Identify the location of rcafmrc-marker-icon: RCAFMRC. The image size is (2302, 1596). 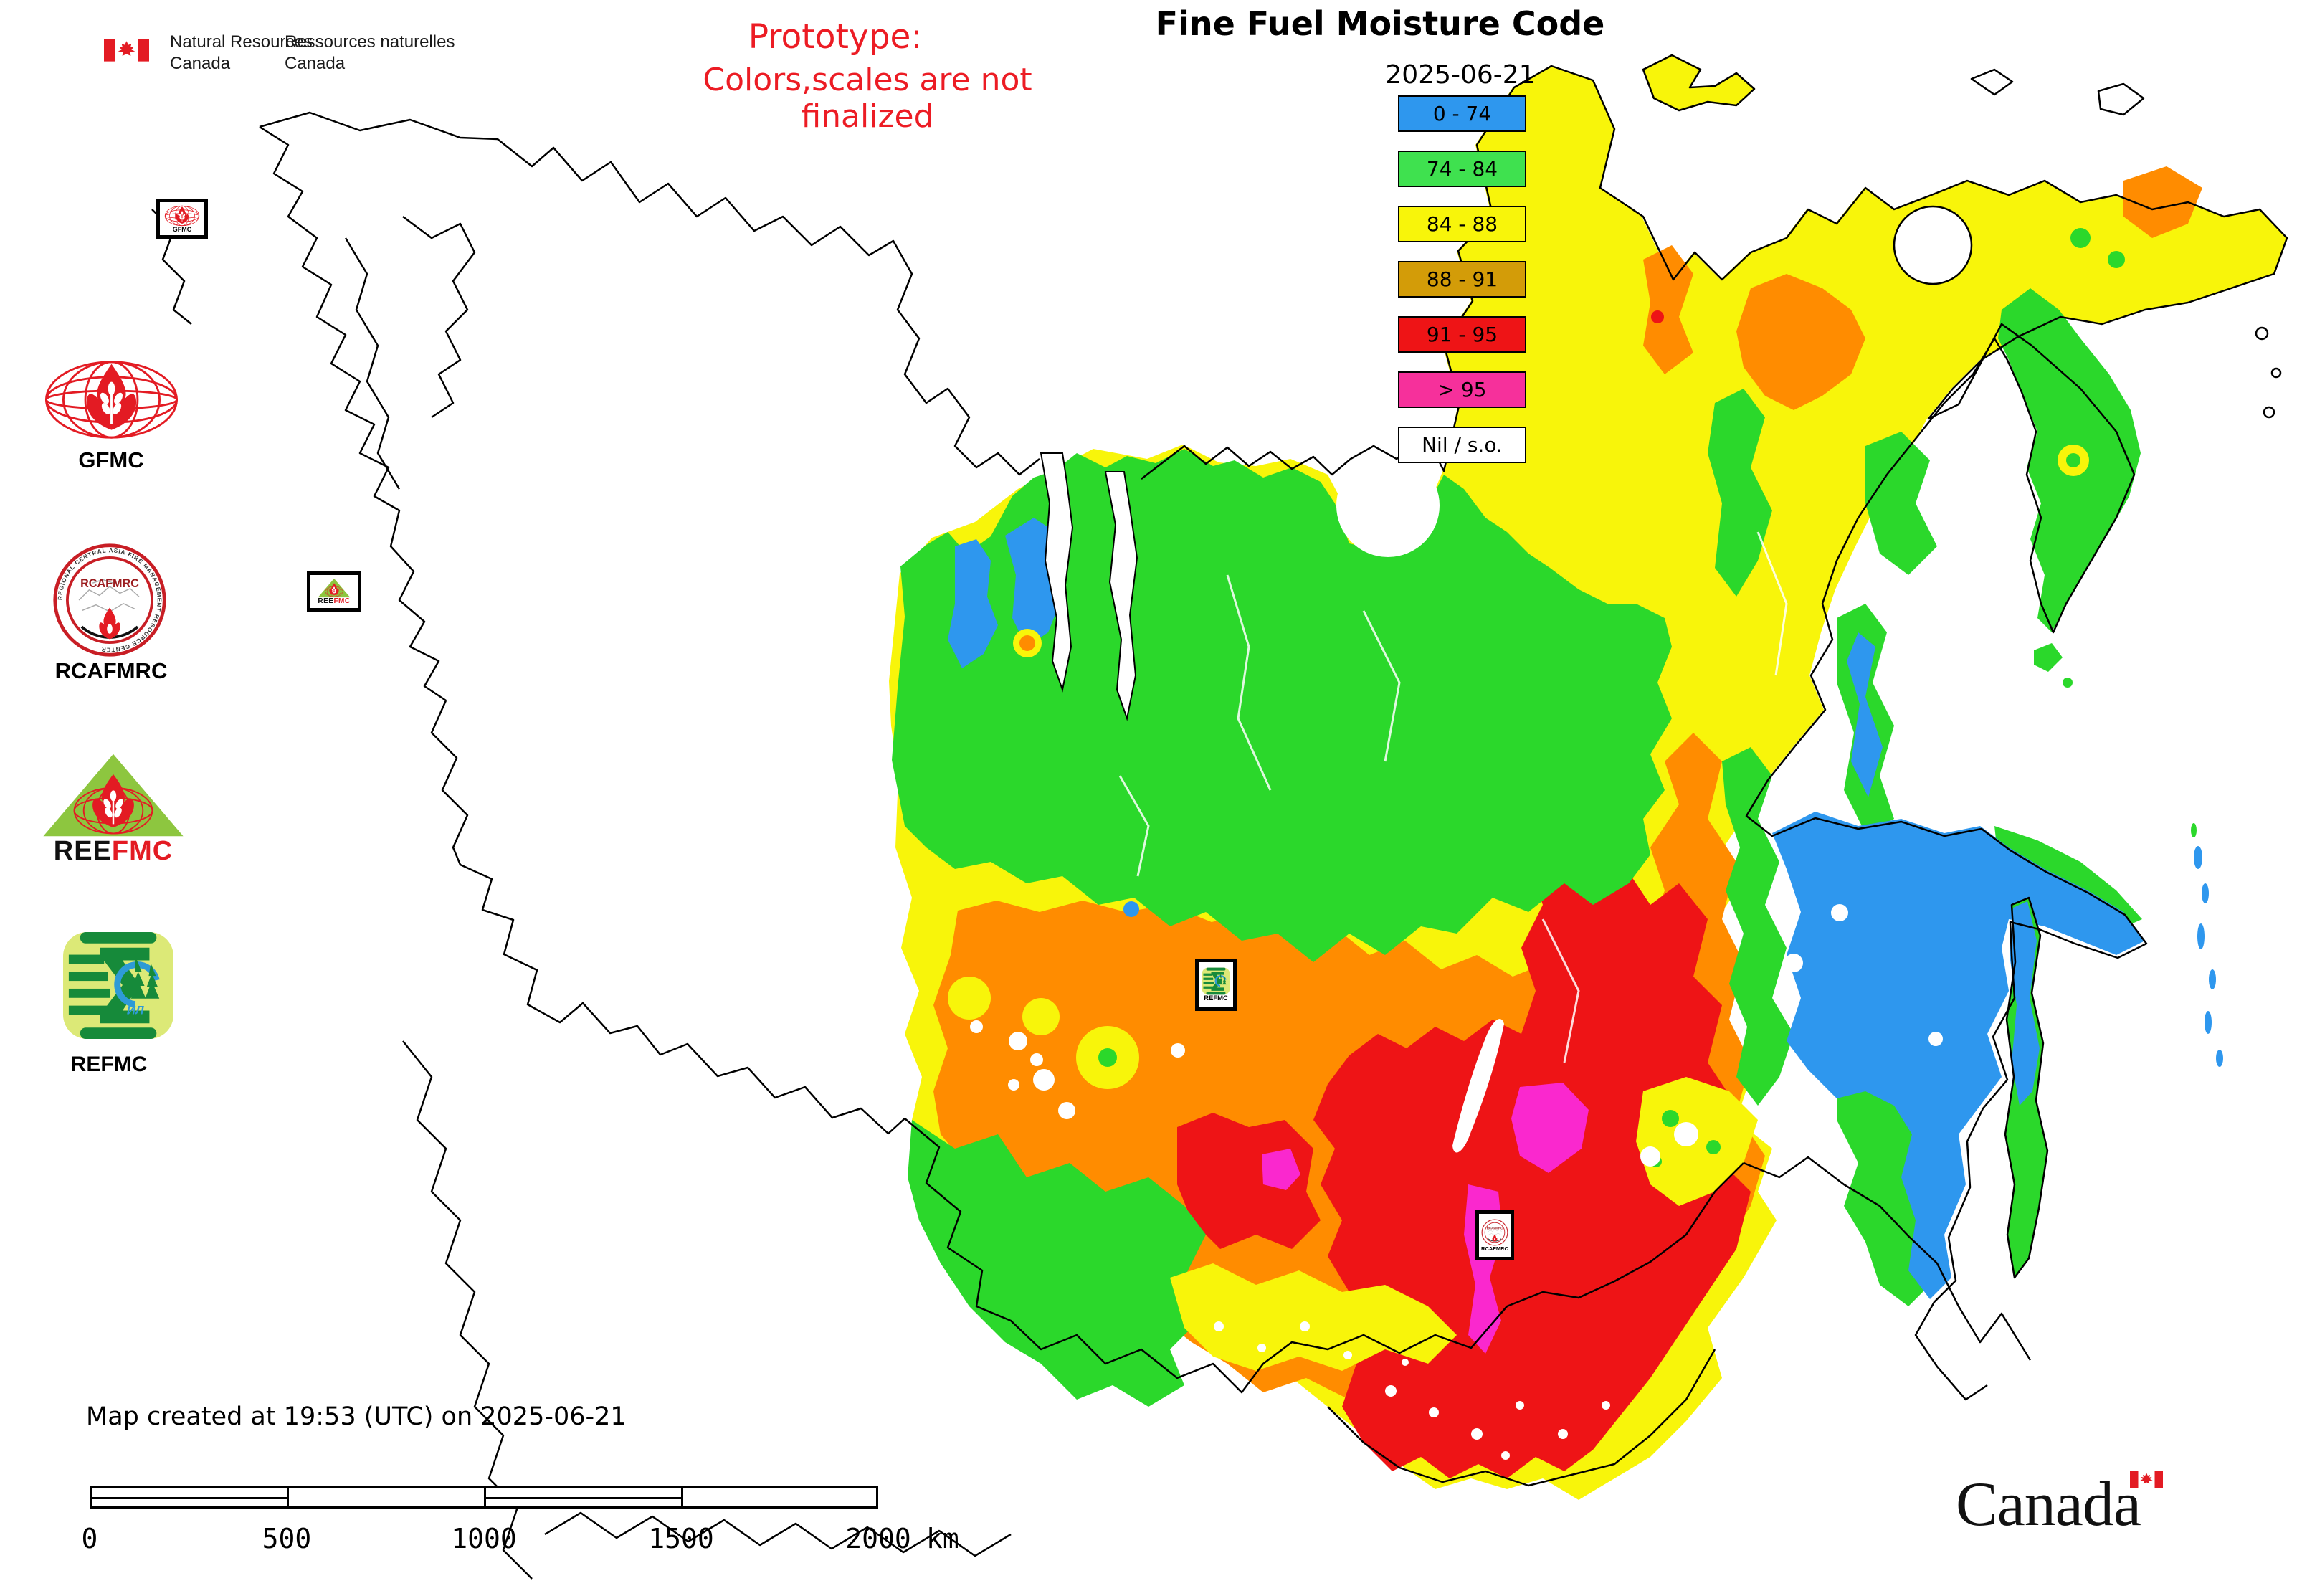
(1494, 1232).